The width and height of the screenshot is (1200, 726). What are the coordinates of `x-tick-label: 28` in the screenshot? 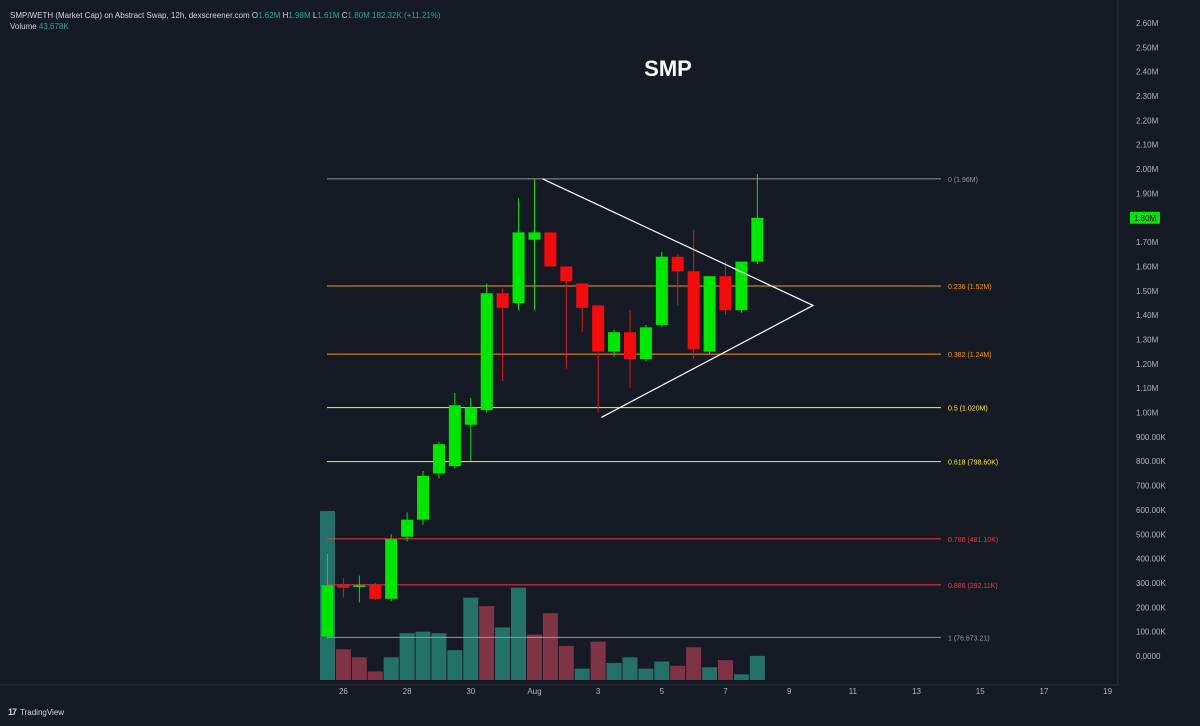 It's located at (407, 691).